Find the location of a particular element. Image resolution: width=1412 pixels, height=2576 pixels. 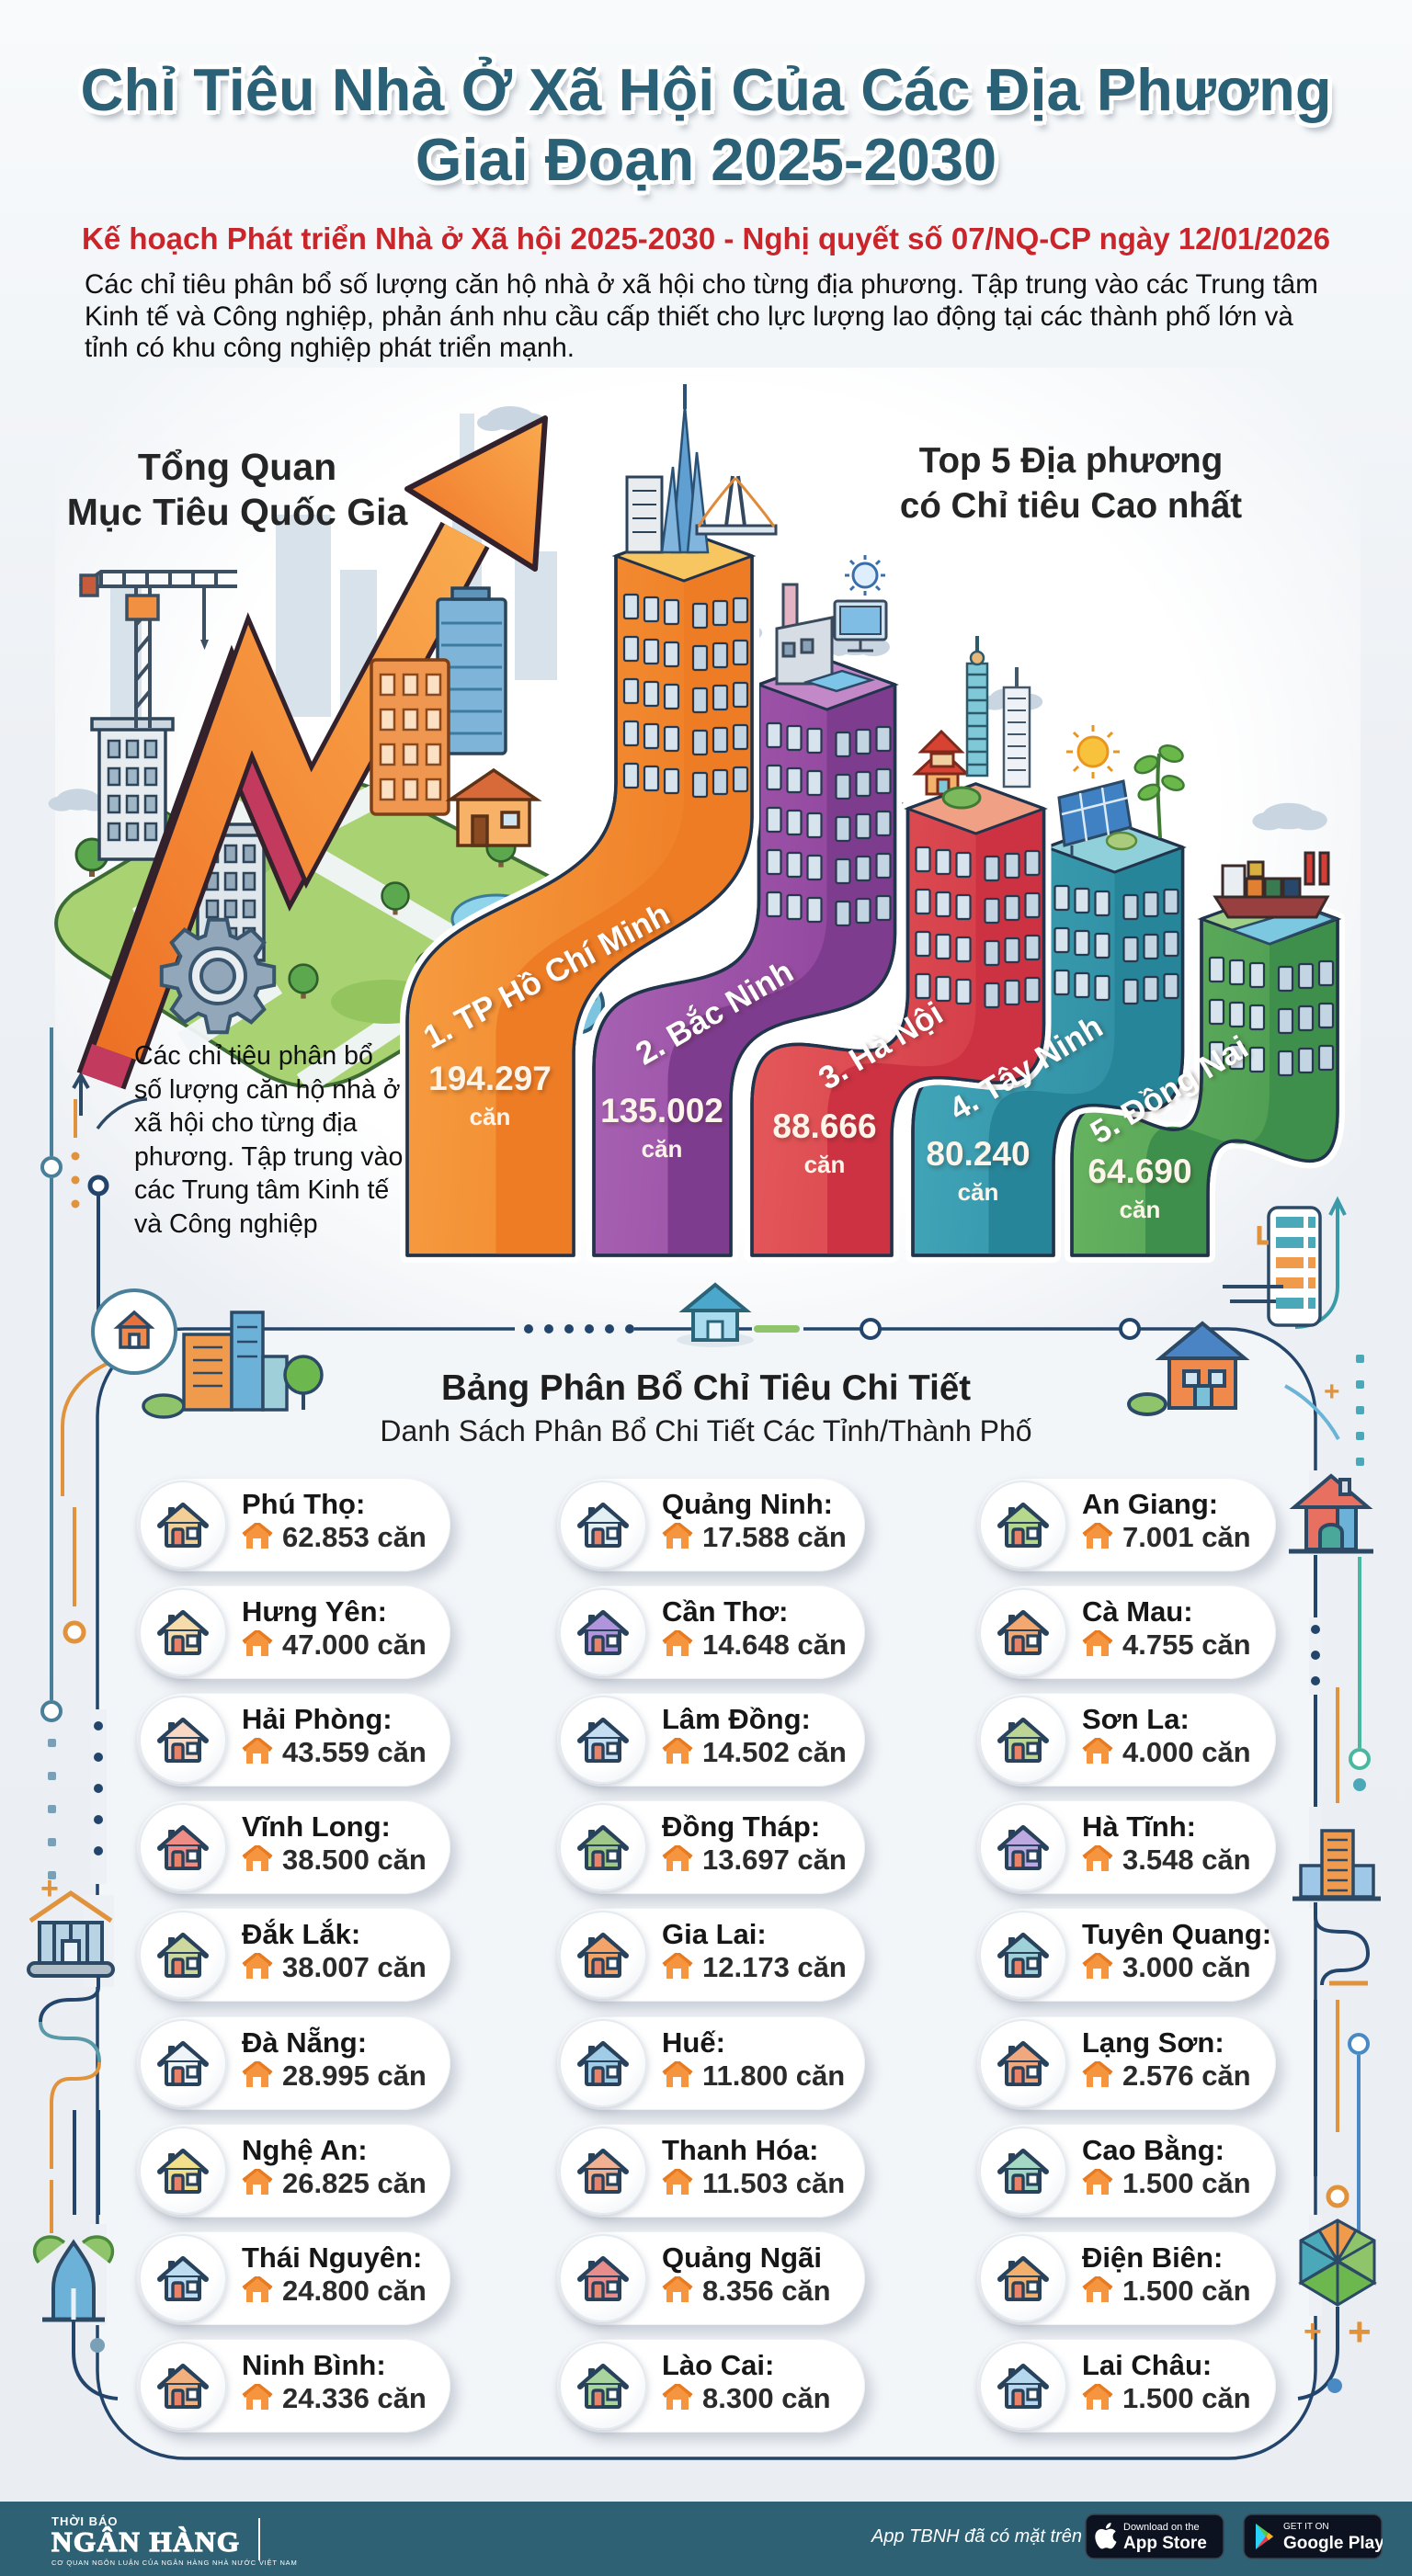

svg-text: 135.002 is located at coordinates (662, 1110).